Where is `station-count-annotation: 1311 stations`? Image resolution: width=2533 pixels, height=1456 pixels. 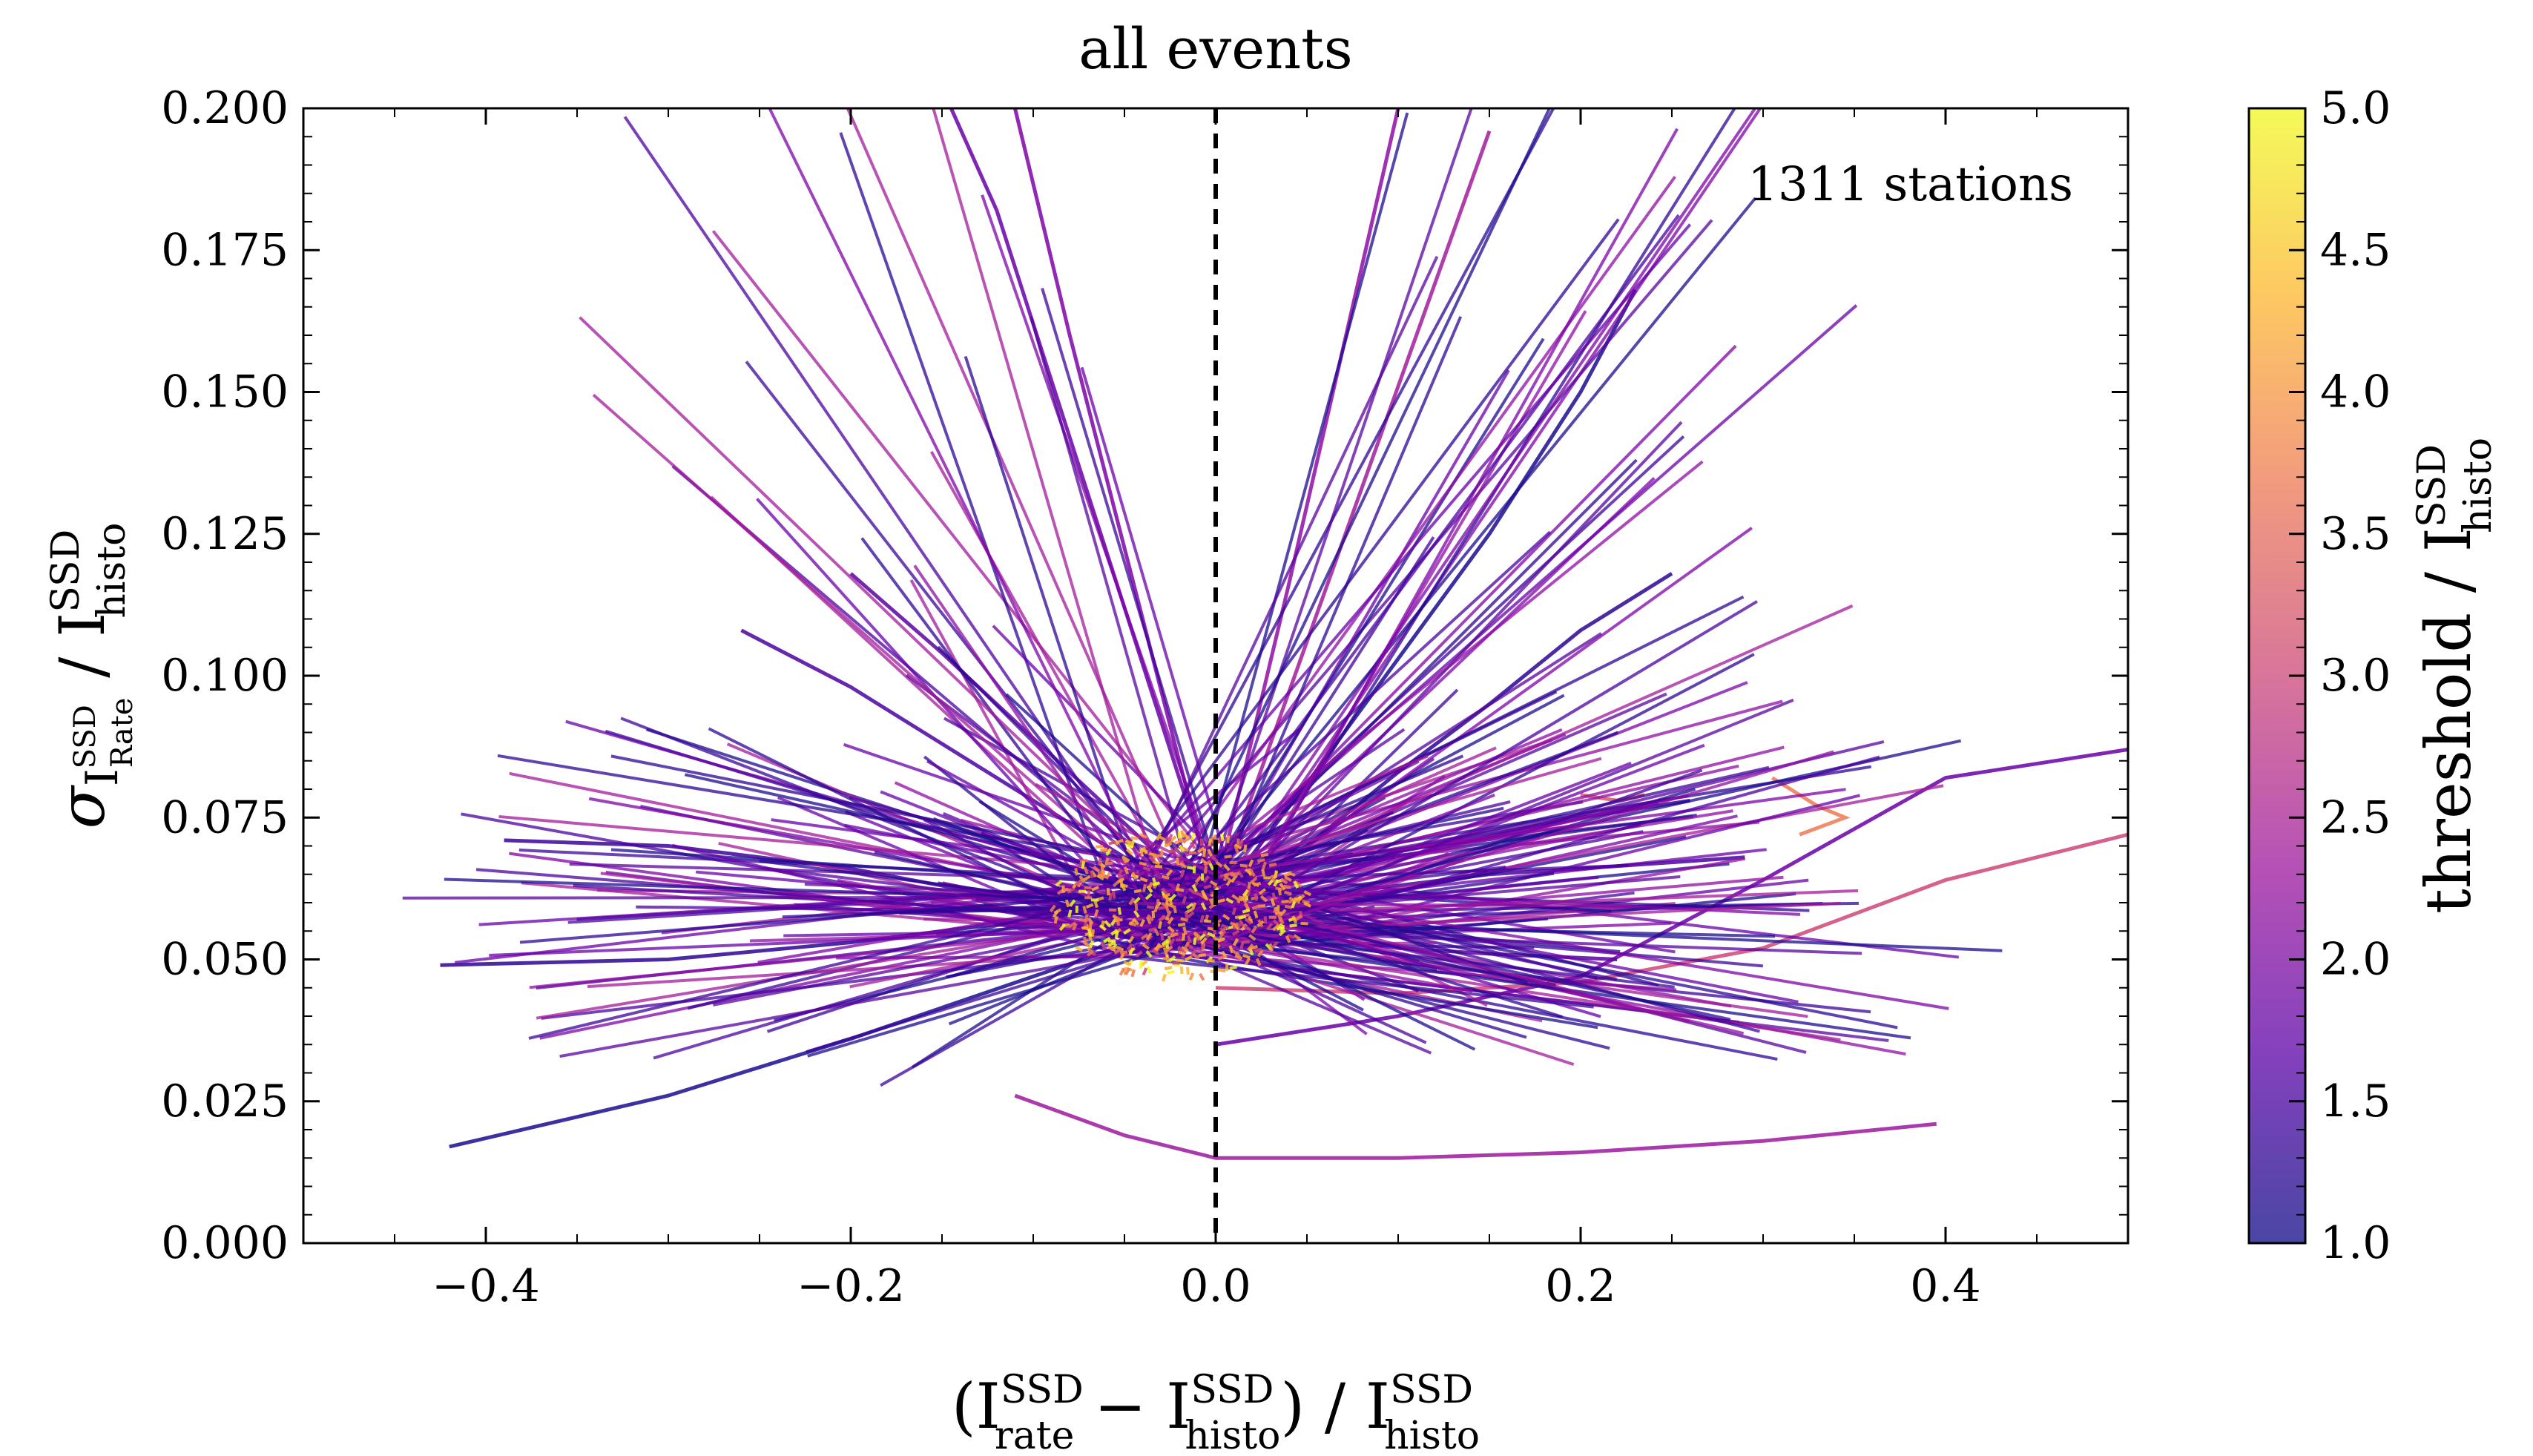 station-count-annotation: 1311 stations is located at coordinates (1910, 184).